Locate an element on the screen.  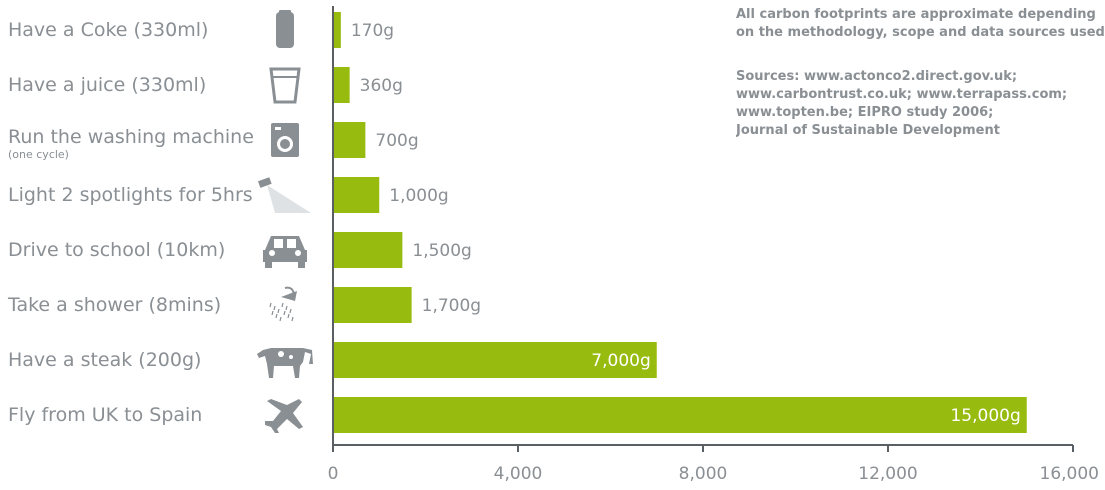
sources-line-1: Sources: www.actonco2.direct.gov.uk; is located at coordinates (877, 76).